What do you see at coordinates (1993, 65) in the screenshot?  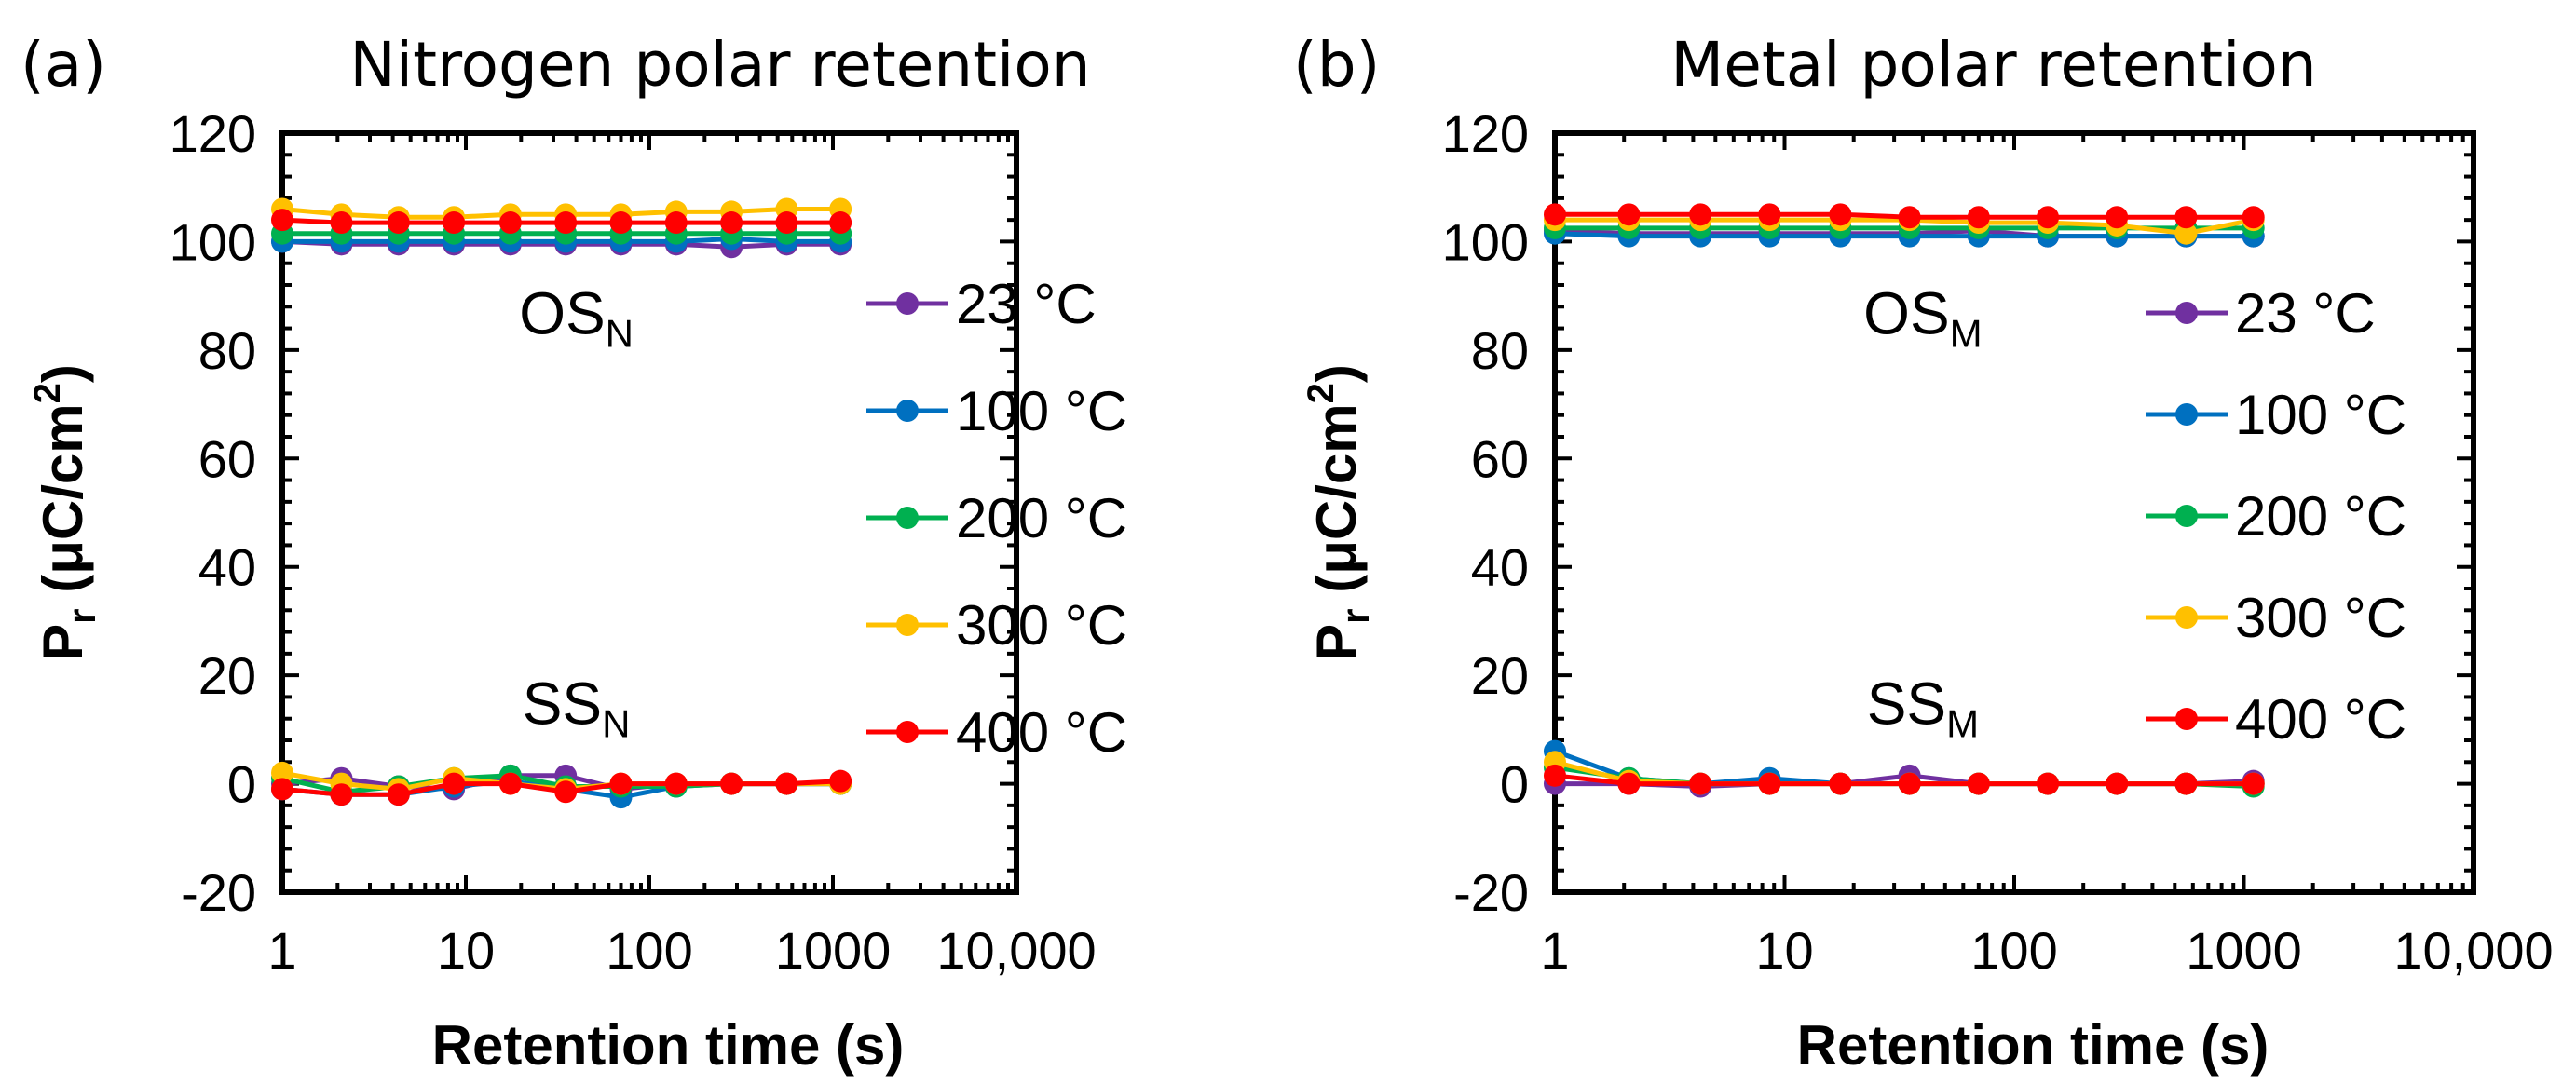 I see `chart-title: Metal polar retention` at bounding box center [1993, 65].